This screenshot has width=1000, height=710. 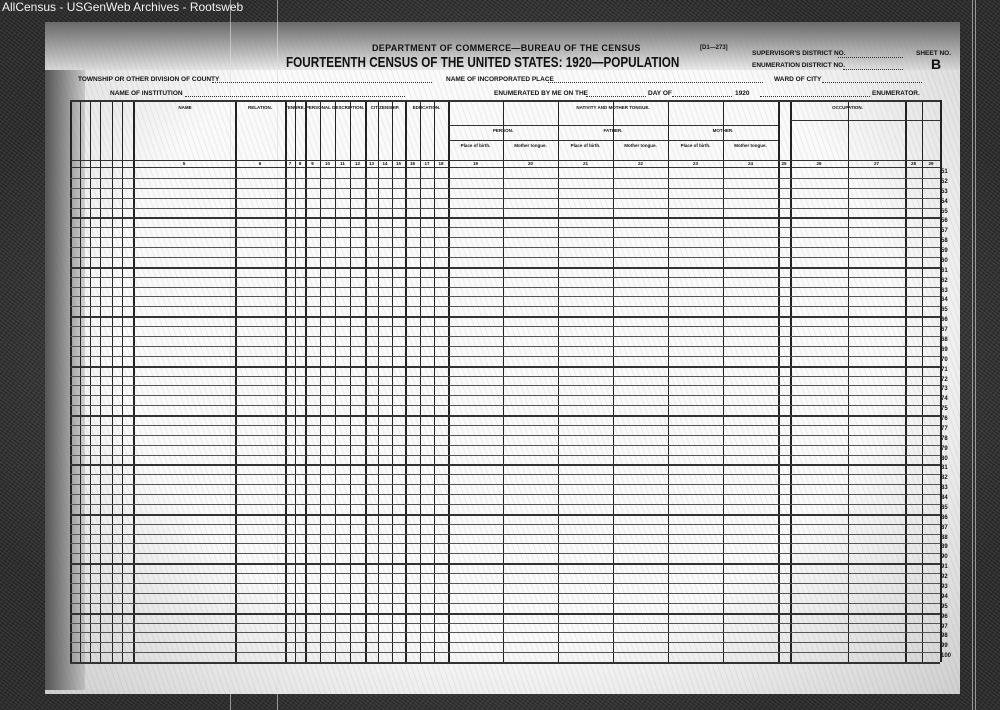 What do you see at coordinates (342, 163) in the screenshot?
I see `column-number: 11` at bounding box center [342, 163].